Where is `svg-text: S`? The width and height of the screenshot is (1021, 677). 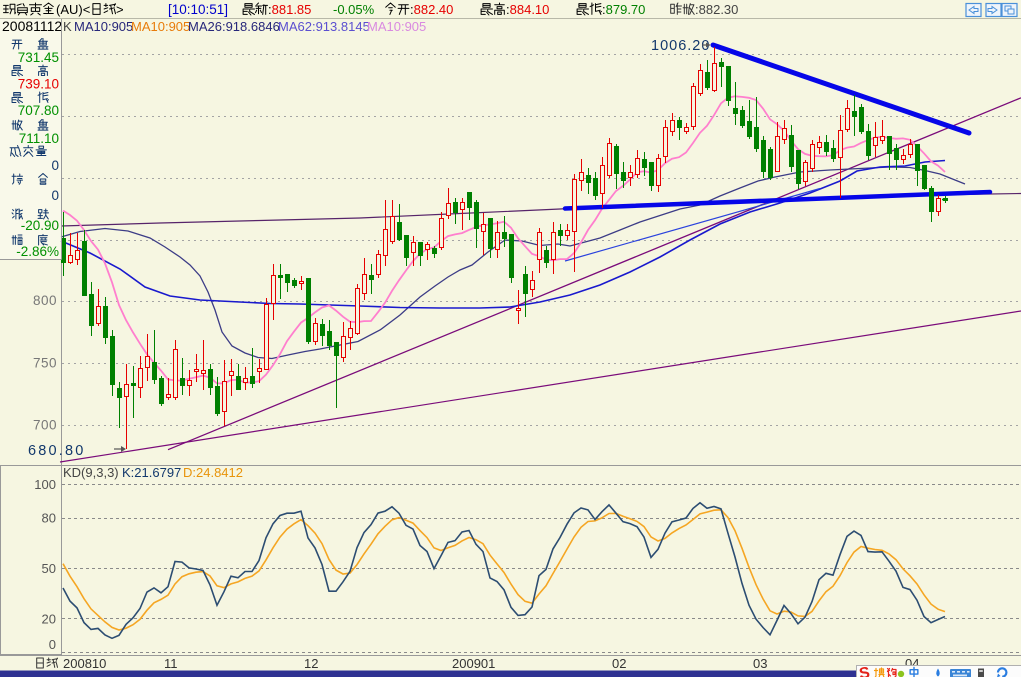 svg-text: S is located at coordinates (864, 671).